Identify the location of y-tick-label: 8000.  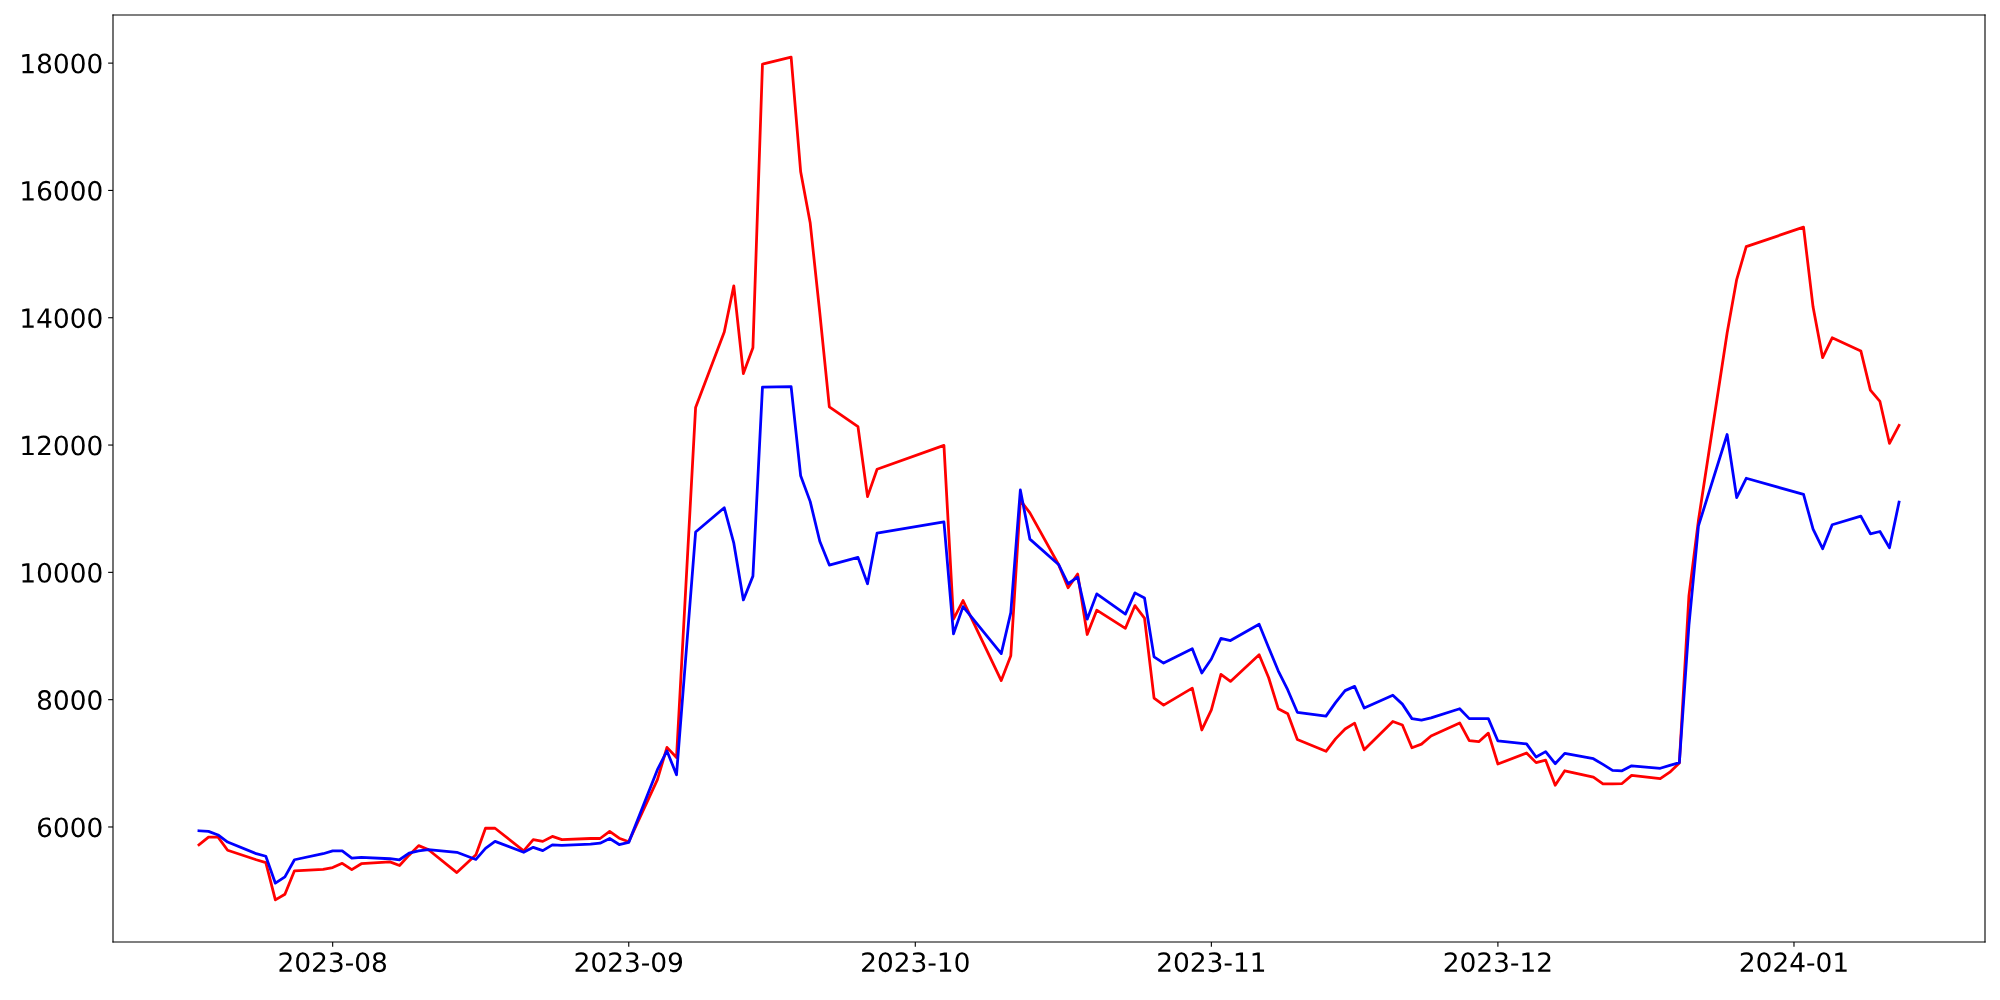
(69, 700).